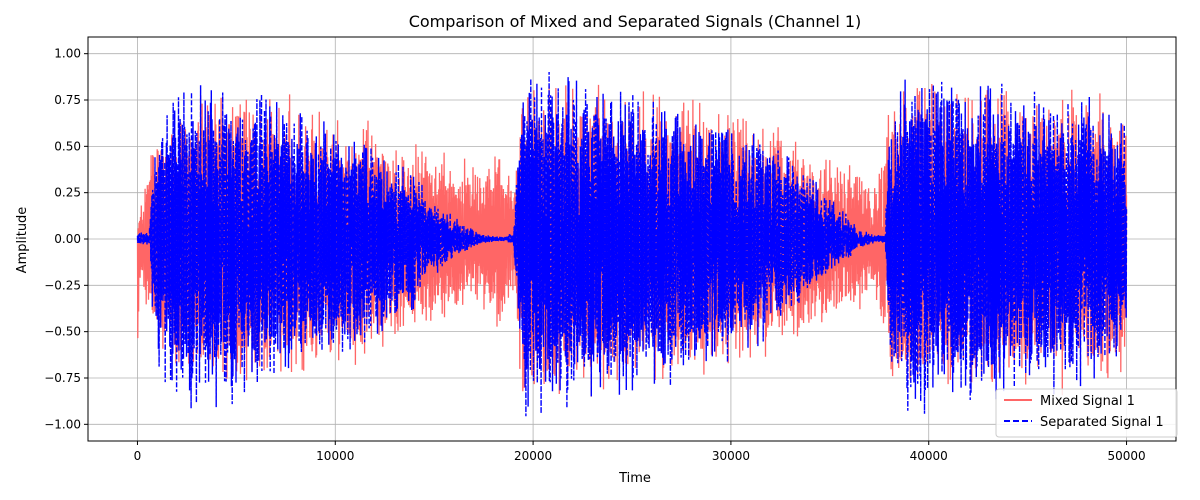 The image size is (1200, 500). I want to click on y-tick-label: 0.50, so click(67, 146).